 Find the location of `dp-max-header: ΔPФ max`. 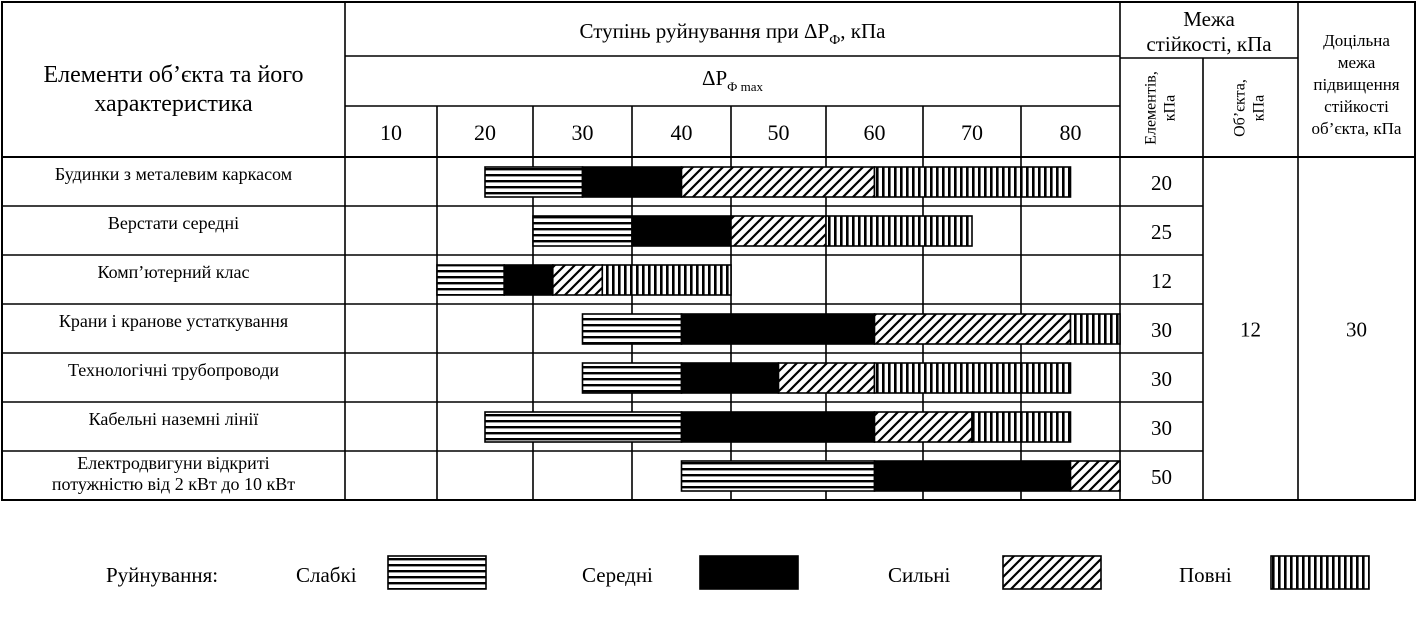

dp-max-header: ΔPФ max is located at coordinates (733, 80).